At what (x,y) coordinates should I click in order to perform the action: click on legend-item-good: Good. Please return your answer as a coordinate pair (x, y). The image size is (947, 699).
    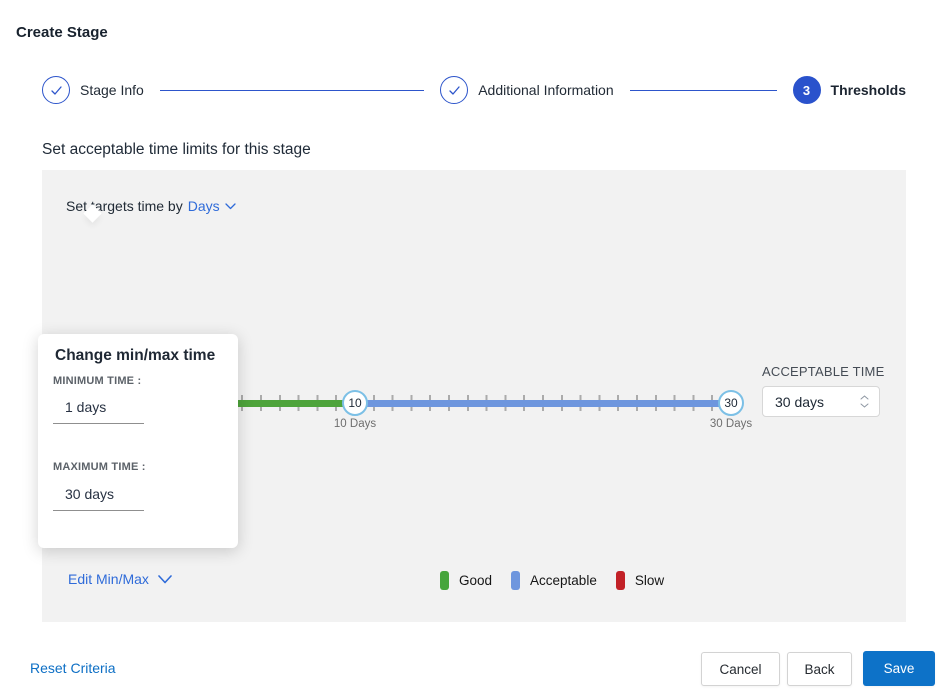
    Looking at the image, I should click on (466, 580).